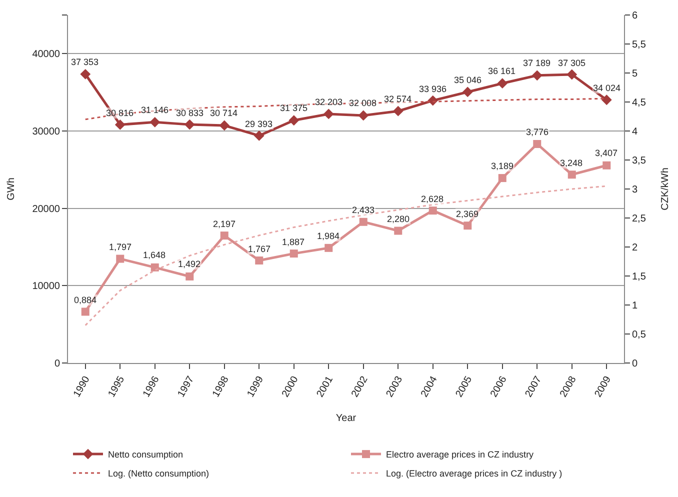  What do you see at coordinates (294, 108) in the screenshot?
I see `data-label: 31 375` at bounding box center [294, 108].